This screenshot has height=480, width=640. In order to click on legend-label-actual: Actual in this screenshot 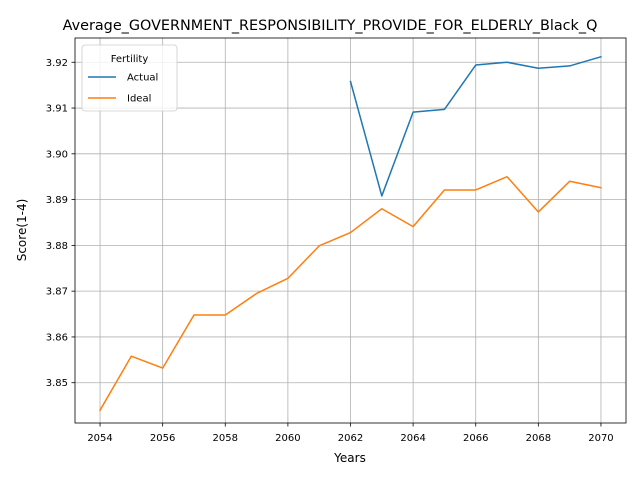, I will do `click(142, 78)`.